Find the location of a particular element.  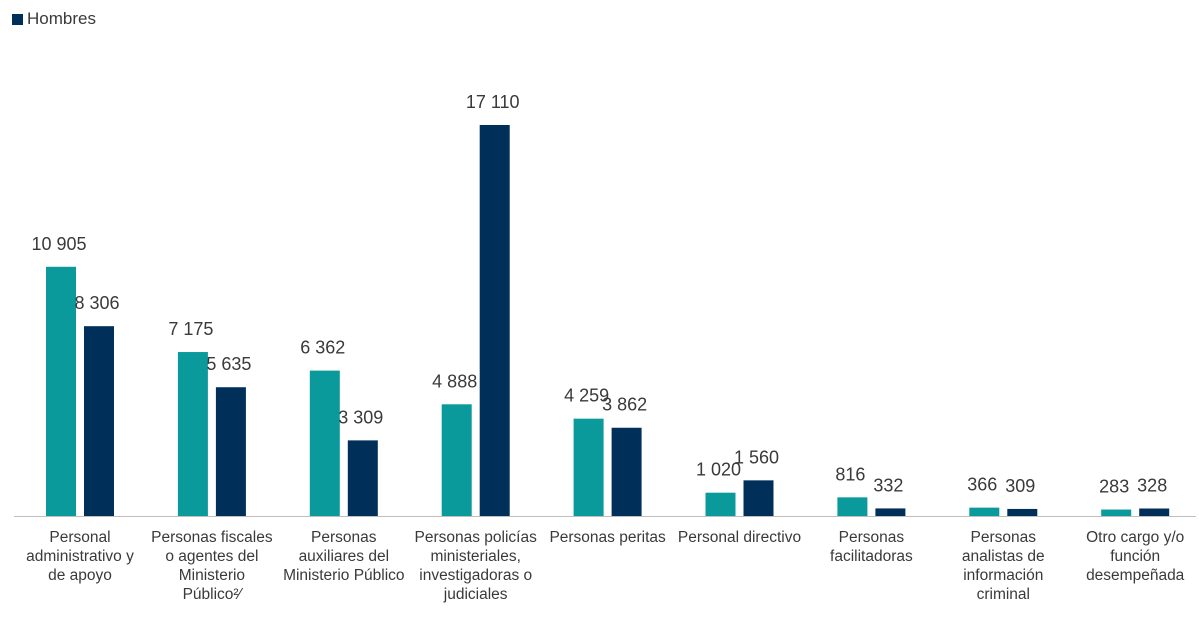

data-label: 5 635 is located at coordinates (228, 364).